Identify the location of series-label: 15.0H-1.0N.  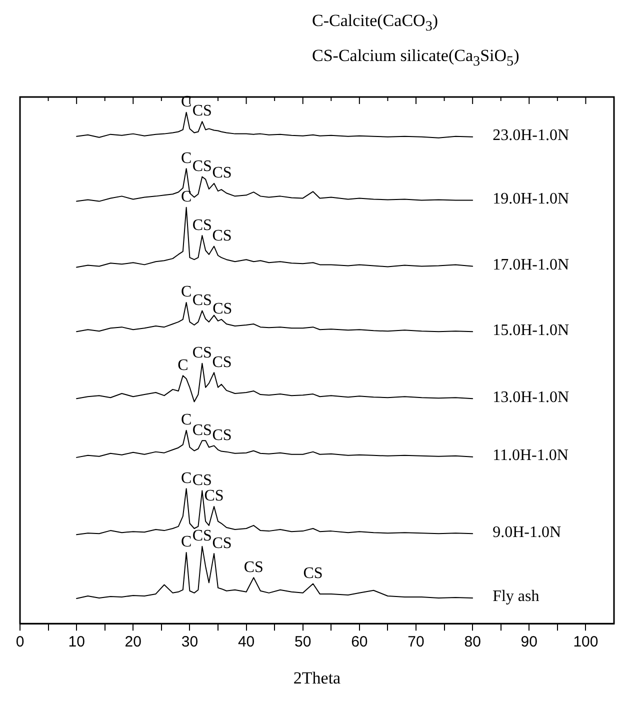
(531, 330).